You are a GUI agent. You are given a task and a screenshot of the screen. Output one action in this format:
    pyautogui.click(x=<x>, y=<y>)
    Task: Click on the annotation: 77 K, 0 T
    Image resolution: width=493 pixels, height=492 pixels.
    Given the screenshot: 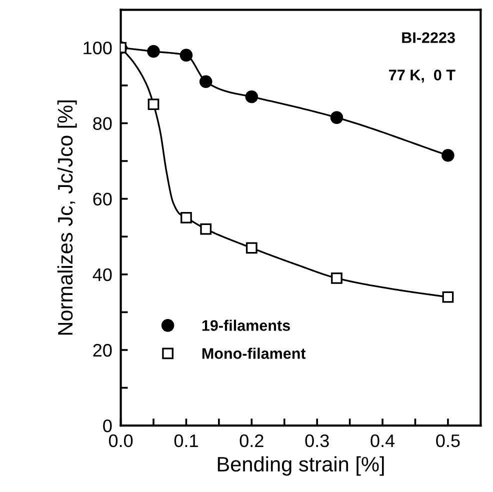 What is the action you would take?
    pyautogui.click(x=422, y=76)
    